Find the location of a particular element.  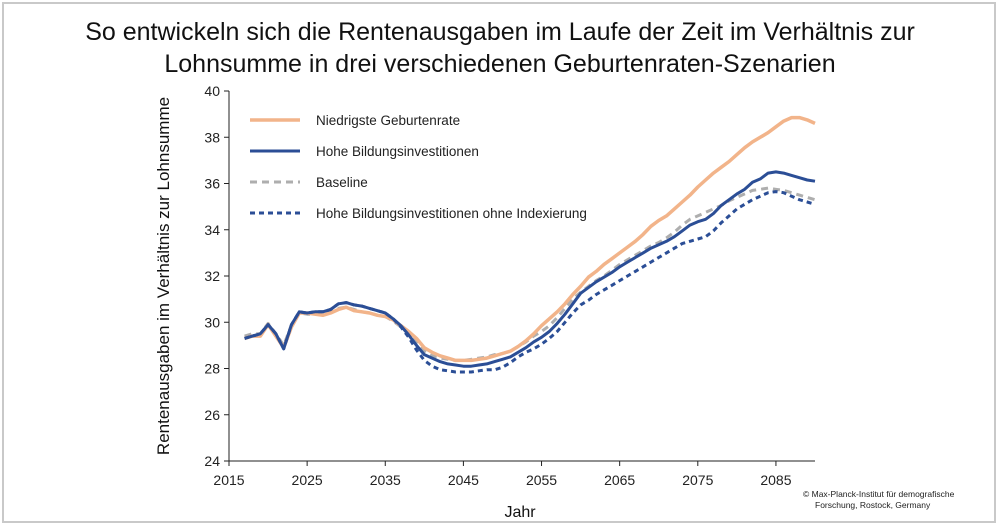

x-tick-label: 2065 is located at coordinates (619, 480).